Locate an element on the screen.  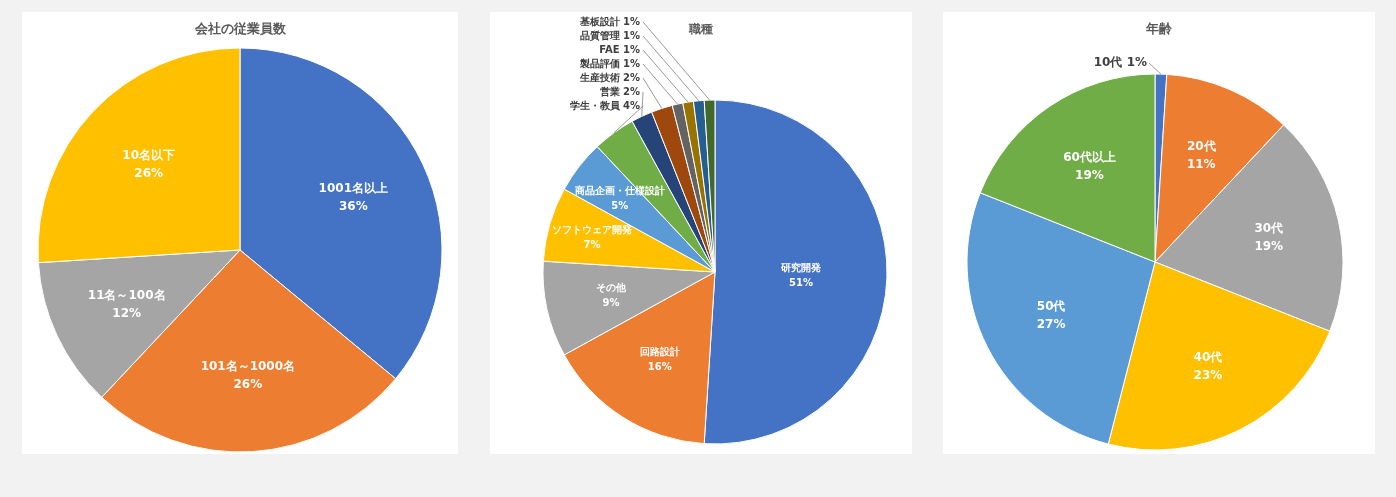
data-label: 23% is located at coordinates (1208, 375).